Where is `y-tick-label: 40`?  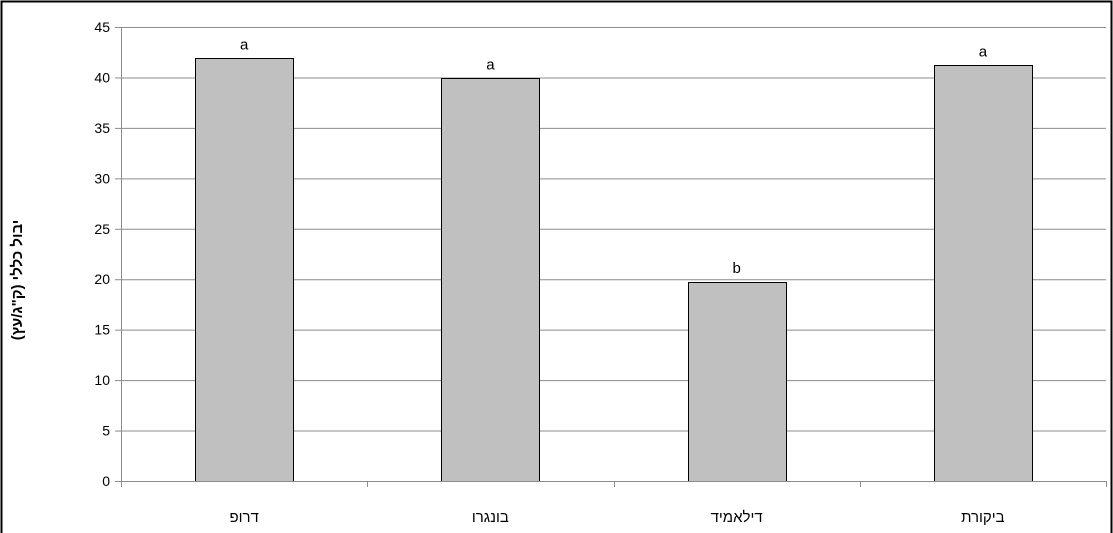
y-tick-label: 40 is located at coordinates (102, 77).